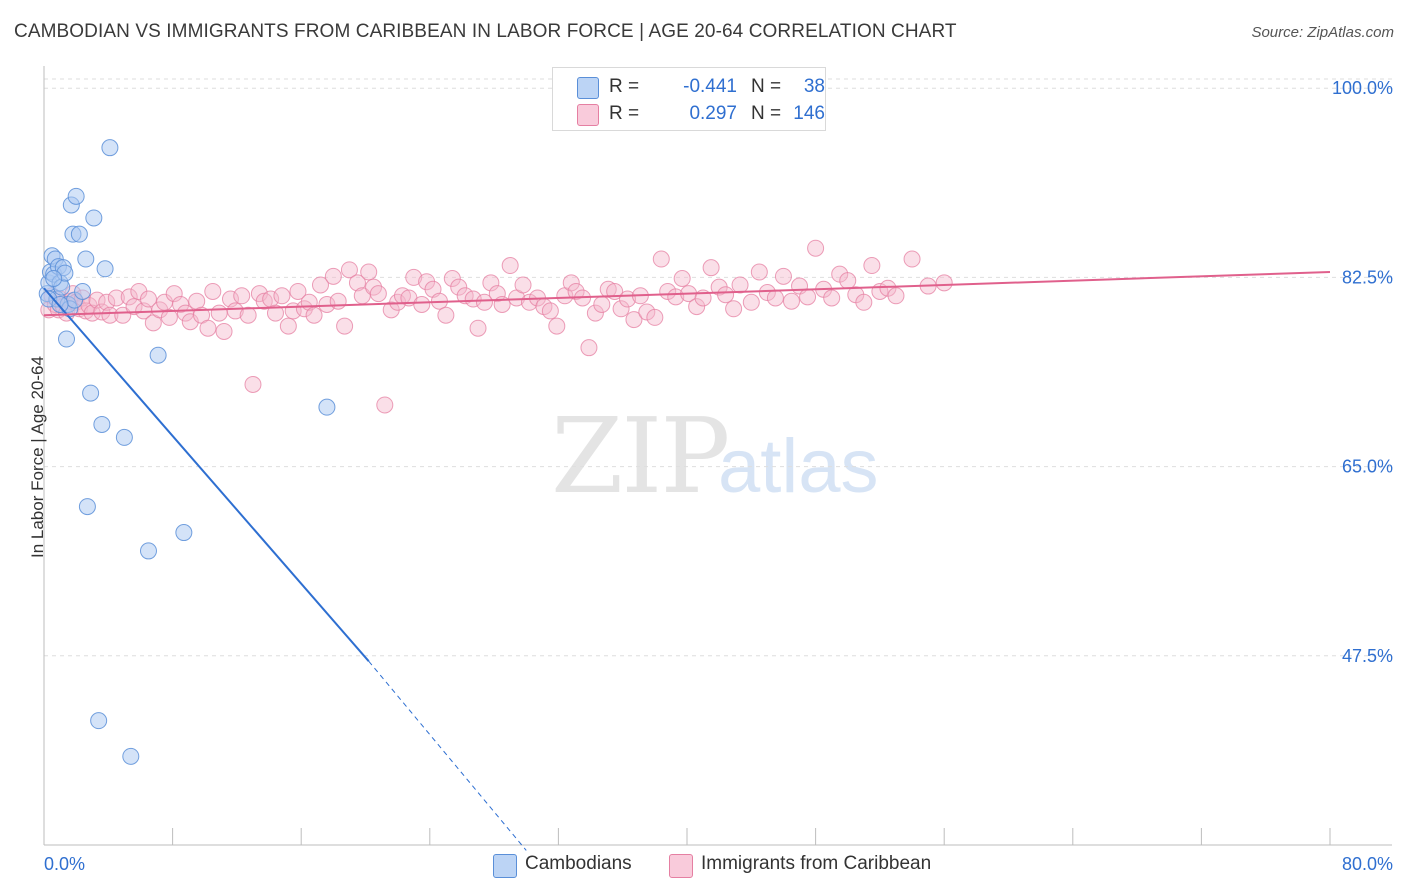 Image resolution: width=1406 pixels, height=892 pixels. Describe the element at coordinates (64, 864) in the screenshot. I see `x-tick-label-min: 0.0%` at that location.